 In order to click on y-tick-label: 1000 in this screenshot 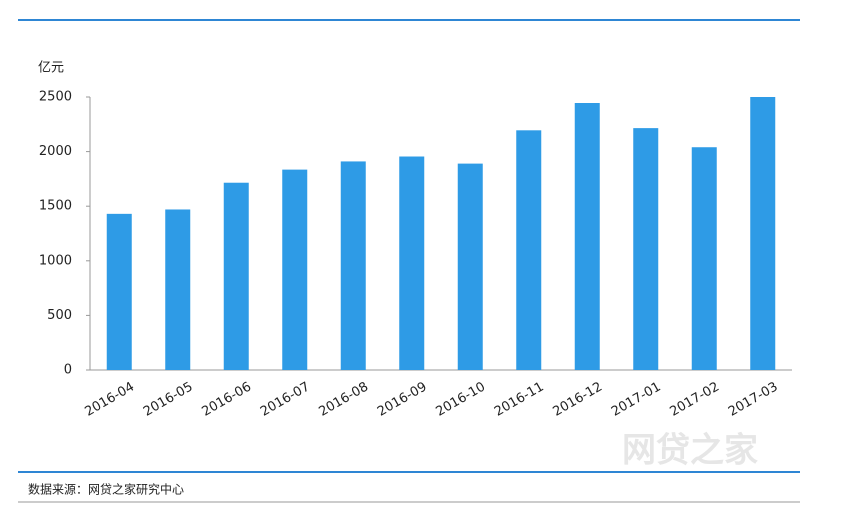, I will do `click(55, 260)`.